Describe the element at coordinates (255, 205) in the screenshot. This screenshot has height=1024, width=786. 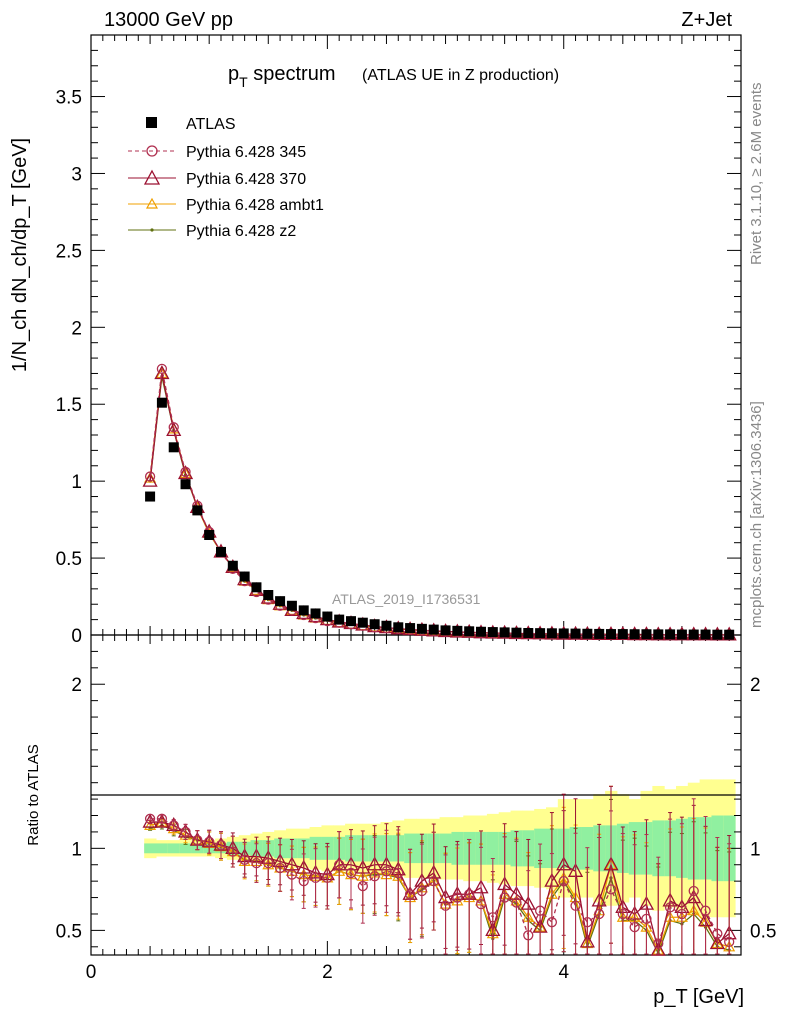
I see `legend-ambt1-label: Pythia 6.428 ambt1` at that location.